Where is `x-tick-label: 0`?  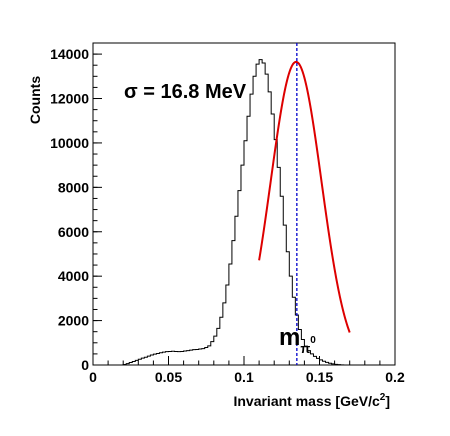 x-tick-label: 0 is located at coordinates (93, 377).